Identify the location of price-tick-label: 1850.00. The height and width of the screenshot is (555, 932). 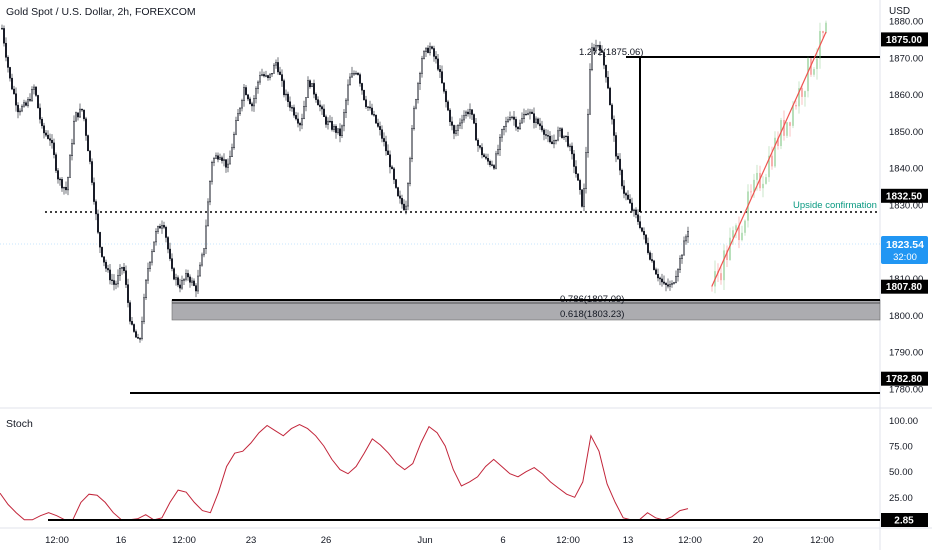
(906, 132).